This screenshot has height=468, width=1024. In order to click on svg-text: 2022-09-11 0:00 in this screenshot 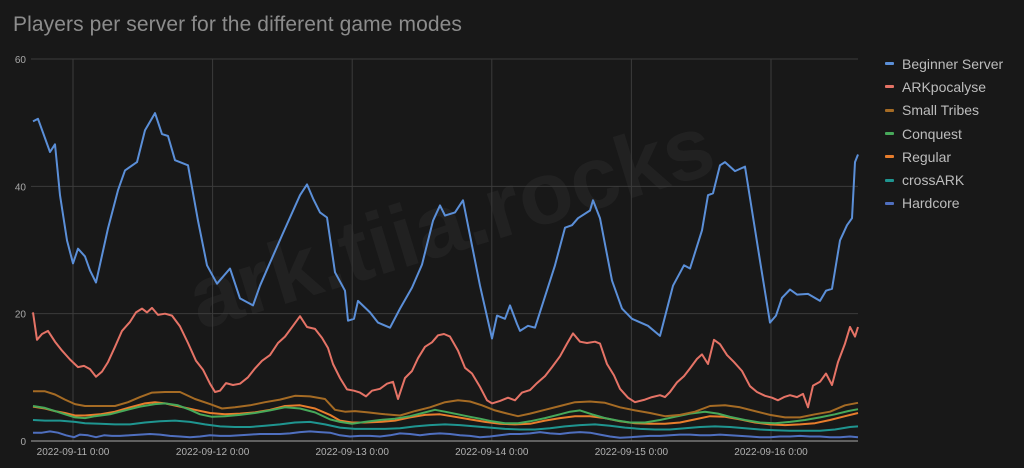, I will do `click(73, 452)`.